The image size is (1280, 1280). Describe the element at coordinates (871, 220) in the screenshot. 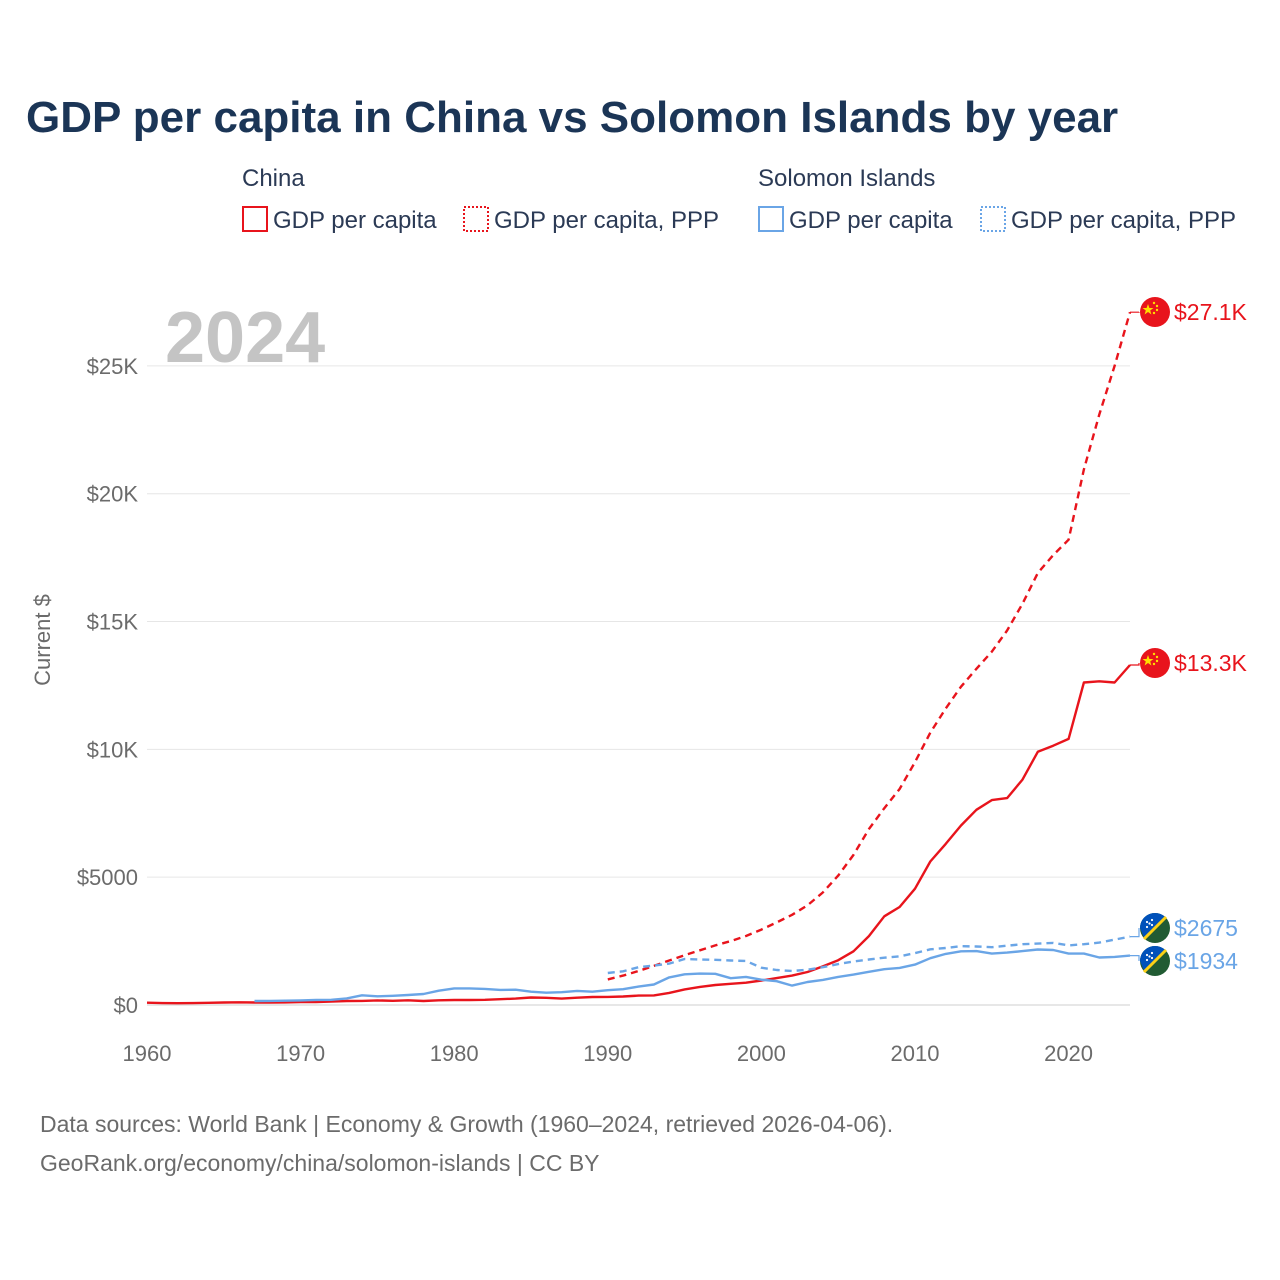

I see `legend-label-solomon-gdp: GDP per capita` at that location.